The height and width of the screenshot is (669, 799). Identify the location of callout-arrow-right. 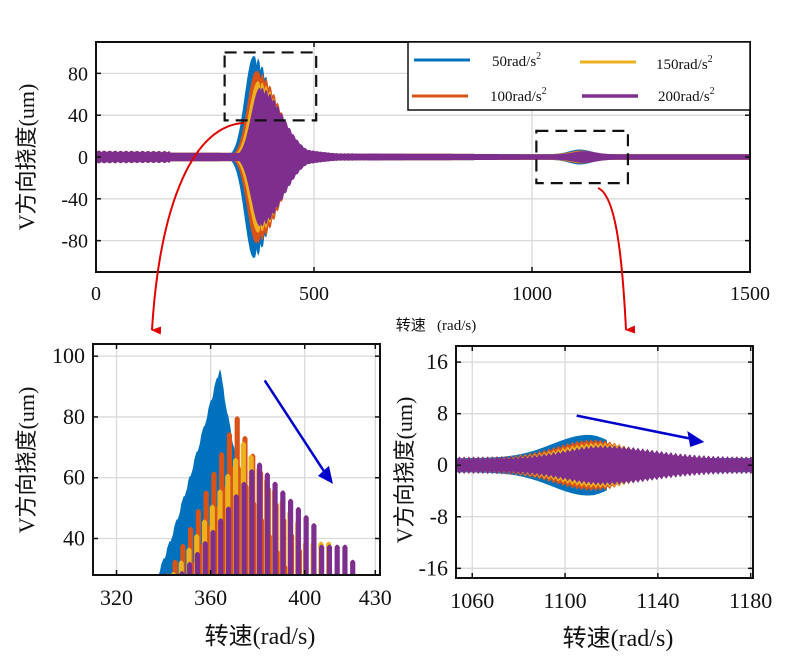
(616, 260).